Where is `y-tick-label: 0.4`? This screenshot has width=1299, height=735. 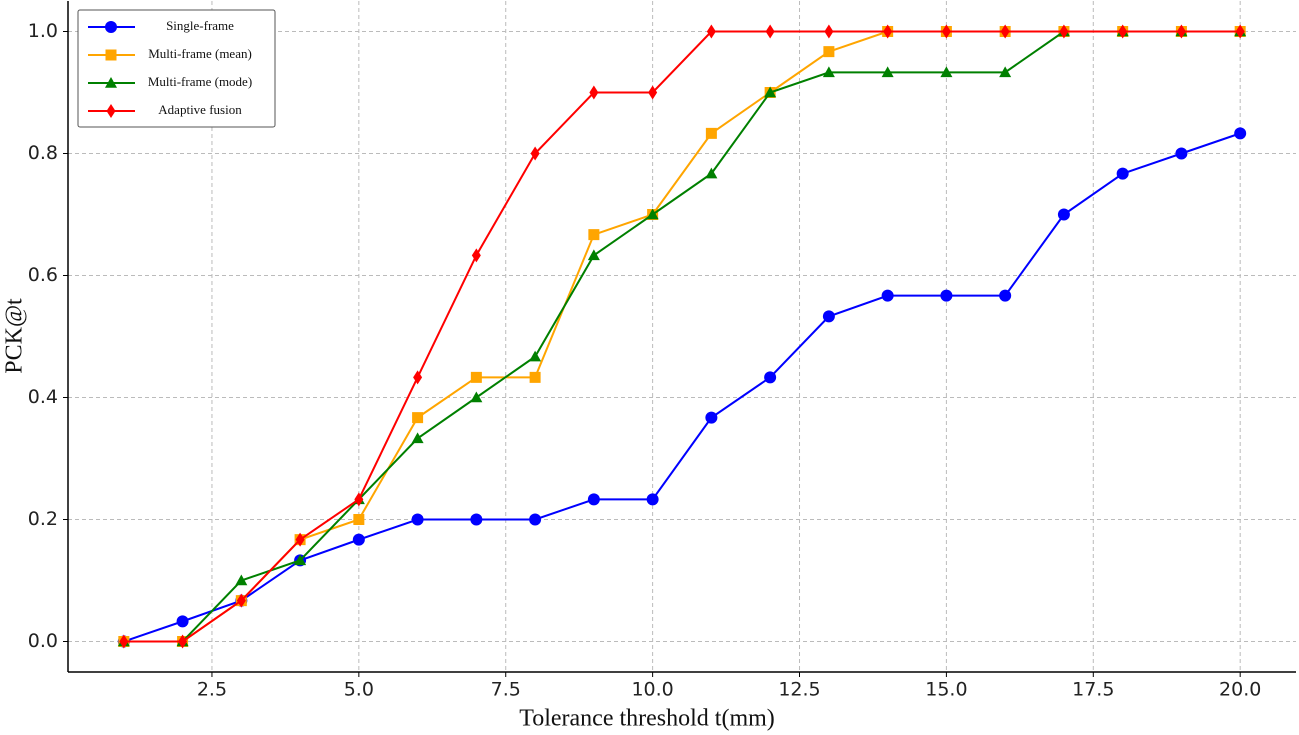
y-tick-label: 0.4 is located at coordinates (43, 397).